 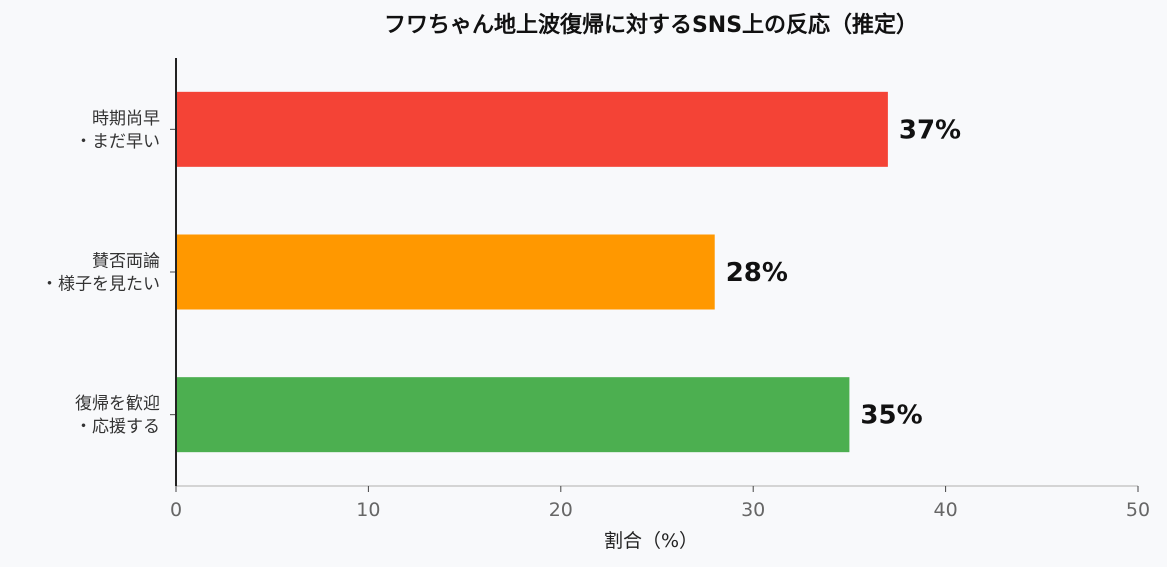 I want to click on x-tick-label: 40, so click(x=946, y=510).